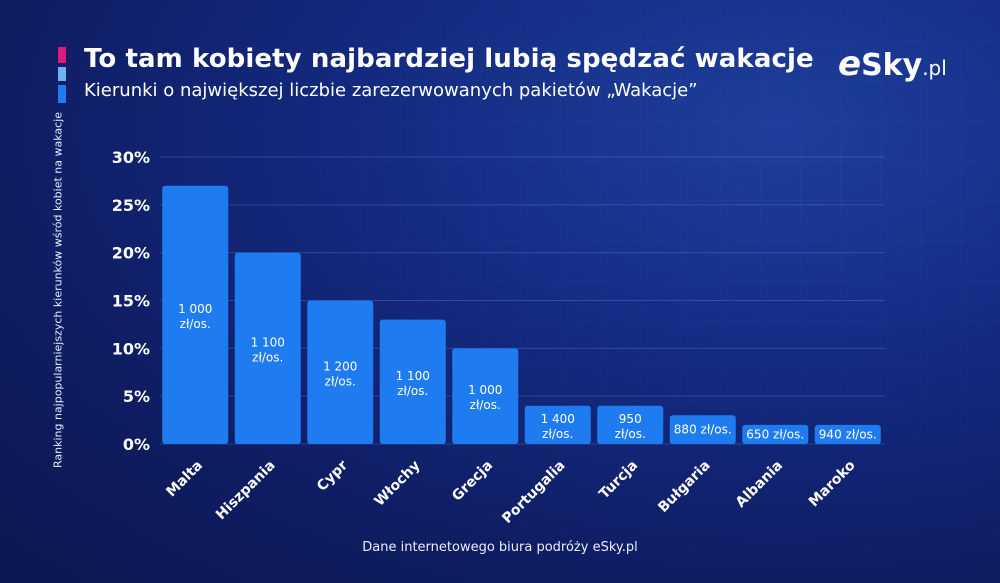 The image size is (1000, 583). I want to click on x-category-label: Cypr, so click(332, 475).